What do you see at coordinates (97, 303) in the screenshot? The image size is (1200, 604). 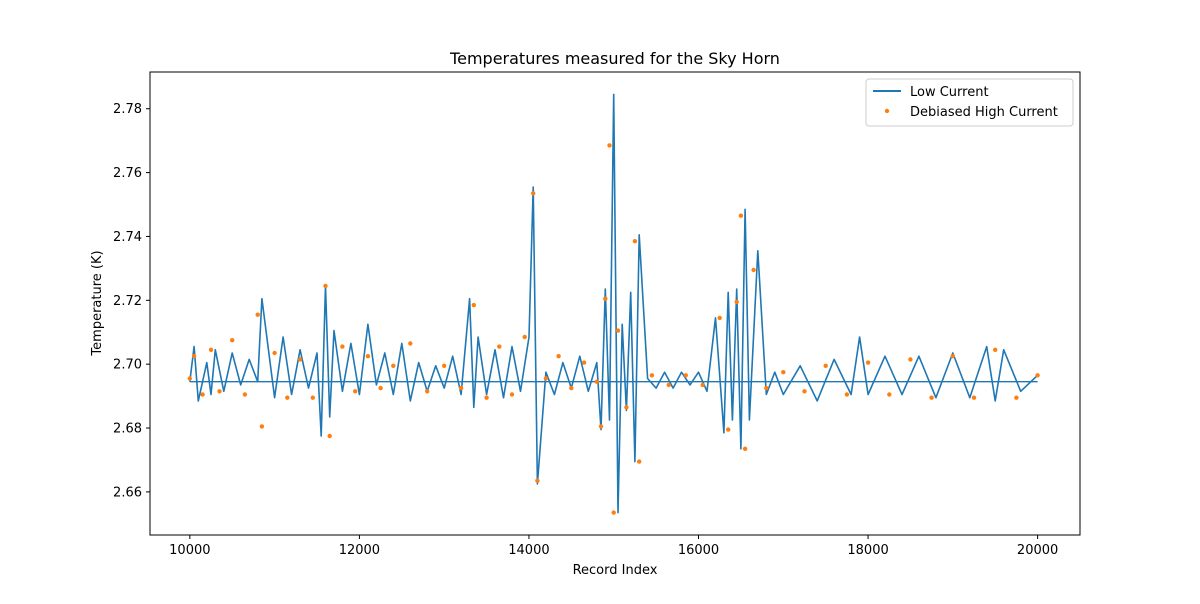 I see `y-axis-label: Temperature (K)` at bounding box center [97, 303].